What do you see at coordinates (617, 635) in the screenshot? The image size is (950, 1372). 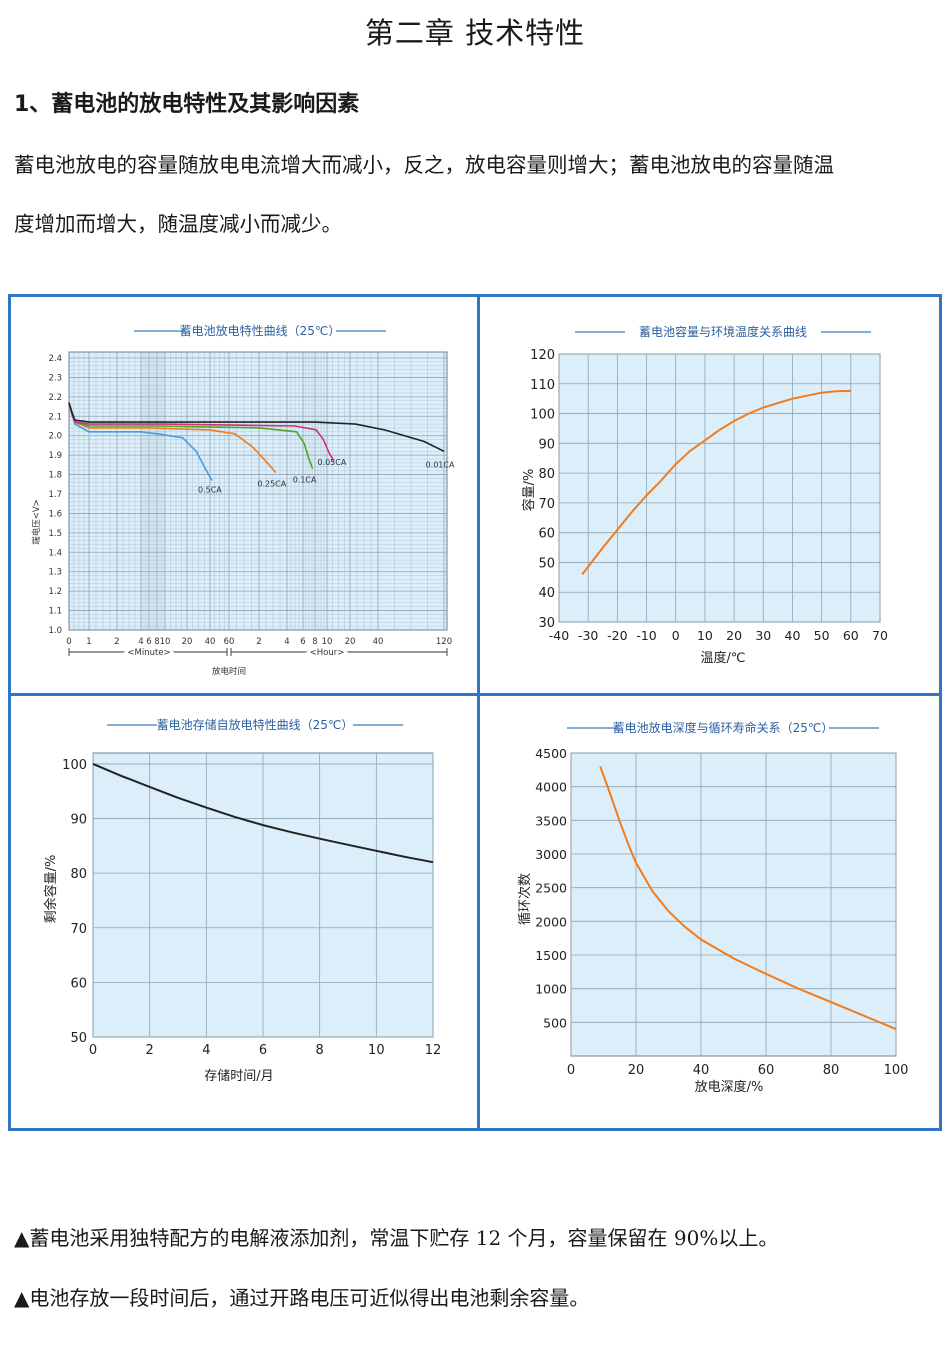 I see `x-tick-label: -20` at bounding box center [617, 635].